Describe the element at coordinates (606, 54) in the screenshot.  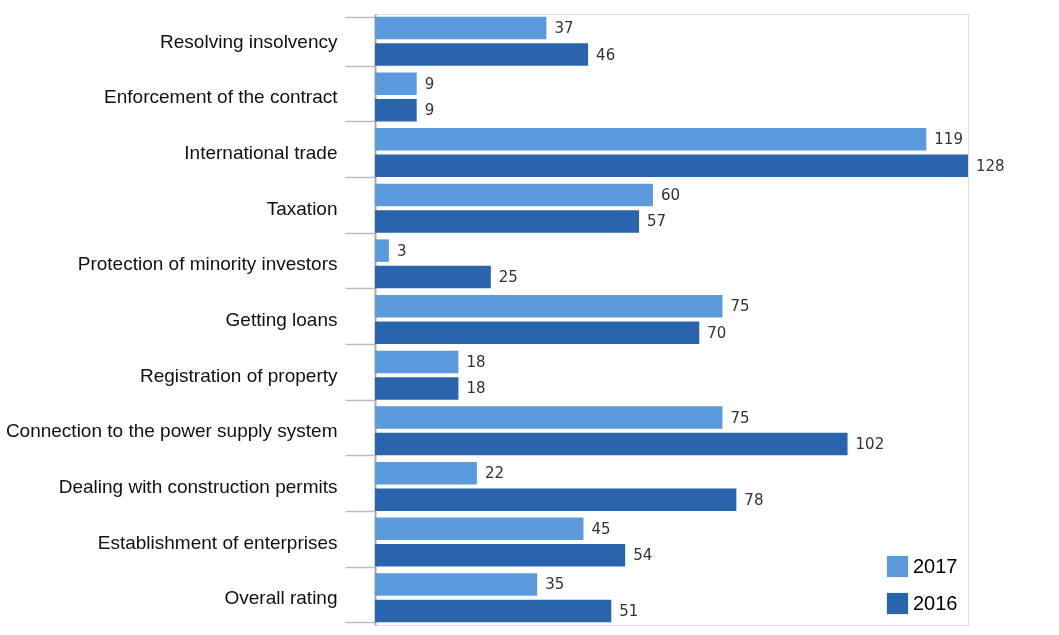
I see `data-label: 46` at that location.